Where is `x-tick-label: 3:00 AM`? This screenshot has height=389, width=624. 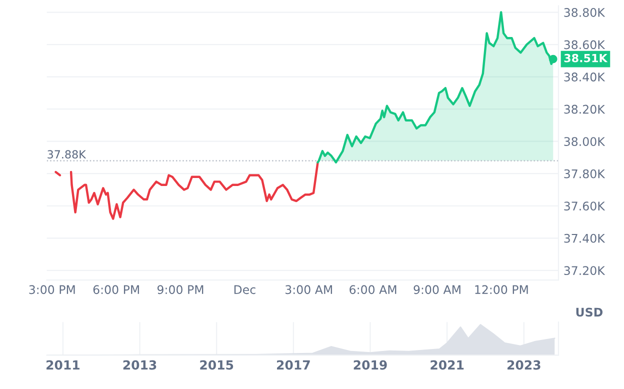 x-tick-label: 3:00 AM is located at coordinates (309, 289).